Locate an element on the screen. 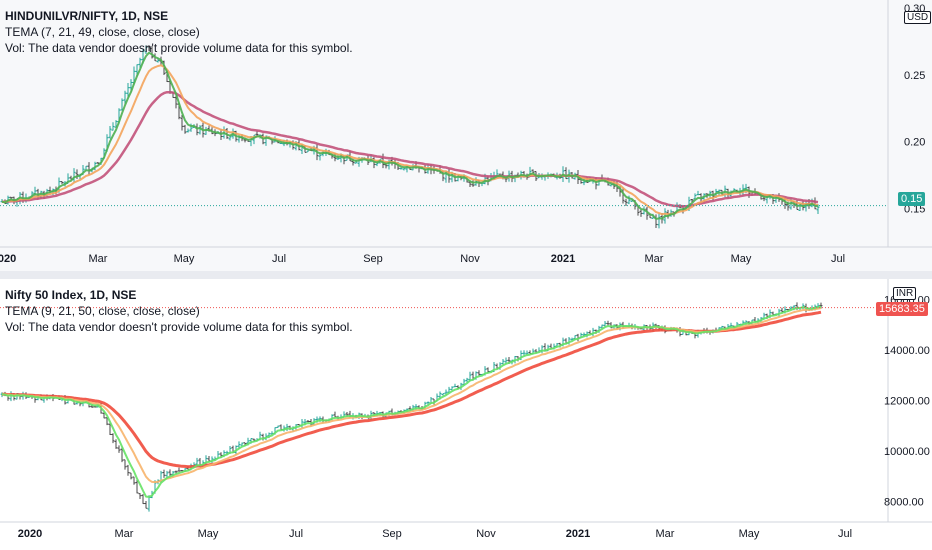 This screenshot has height=550, width=932. y-tick-label: 0.25 is located at coordinates (914, 76).